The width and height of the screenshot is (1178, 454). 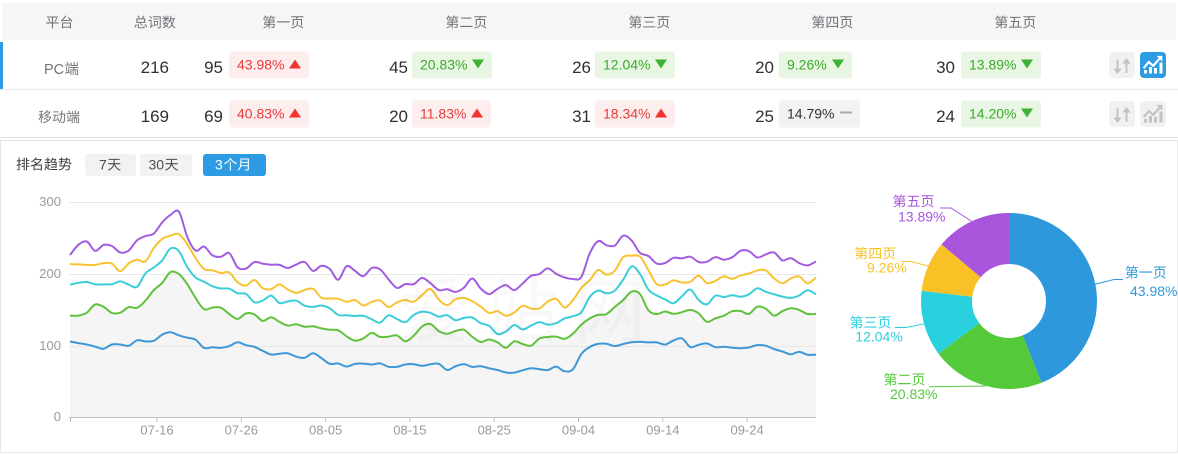 What do you see at coordinates (578, 430) in the screenshot?
I see `svg-text: 09-04` at bounding box center [578, 430].